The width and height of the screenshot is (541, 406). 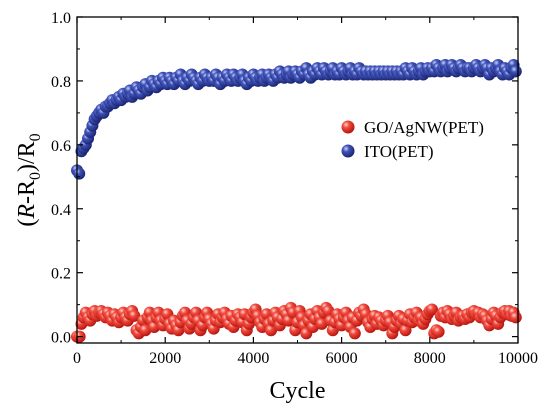 I want to click on y-axis-title-part: -R, so click(x=27, y=192).